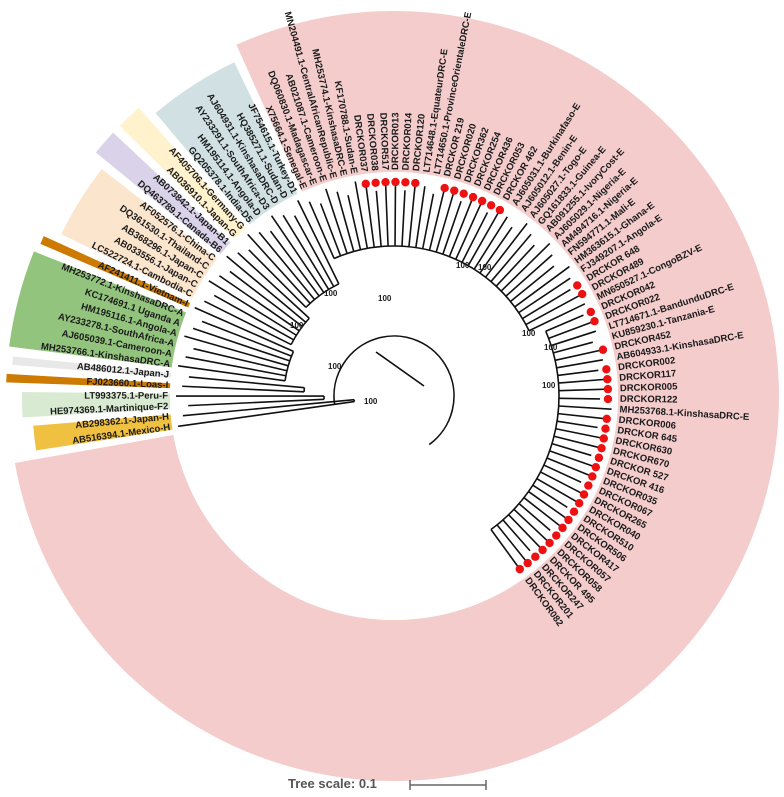 The width and height of the screenshot is (784, 797). I want to click on tree-scale-bar, so click(448, 785).